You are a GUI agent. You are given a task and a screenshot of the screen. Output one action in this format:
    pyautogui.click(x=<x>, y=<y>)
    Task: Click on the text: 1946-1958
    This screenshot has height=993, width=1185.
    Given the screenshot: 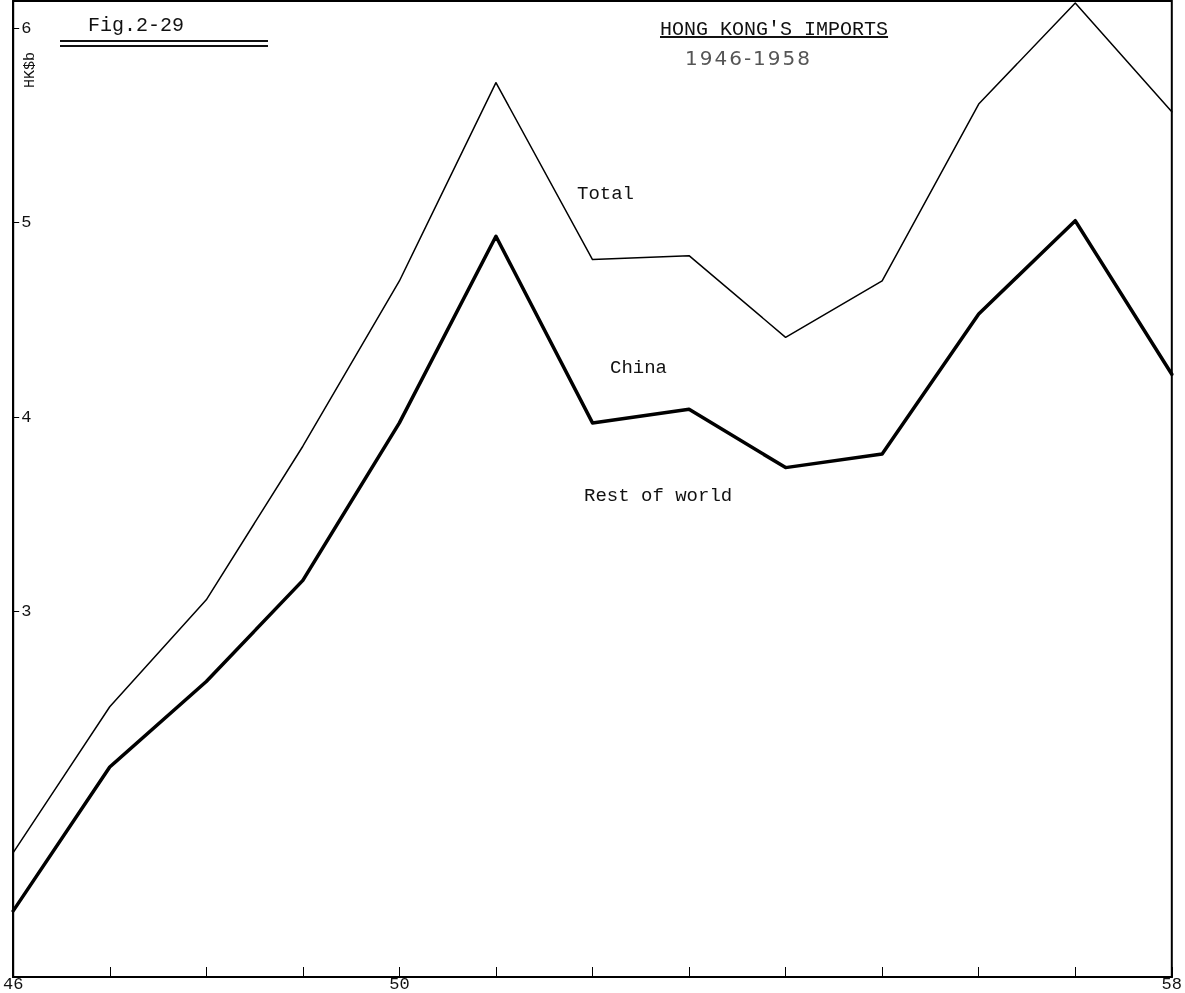 What is the action you would take?
    pyautogui.click(x=749, y=58)
    